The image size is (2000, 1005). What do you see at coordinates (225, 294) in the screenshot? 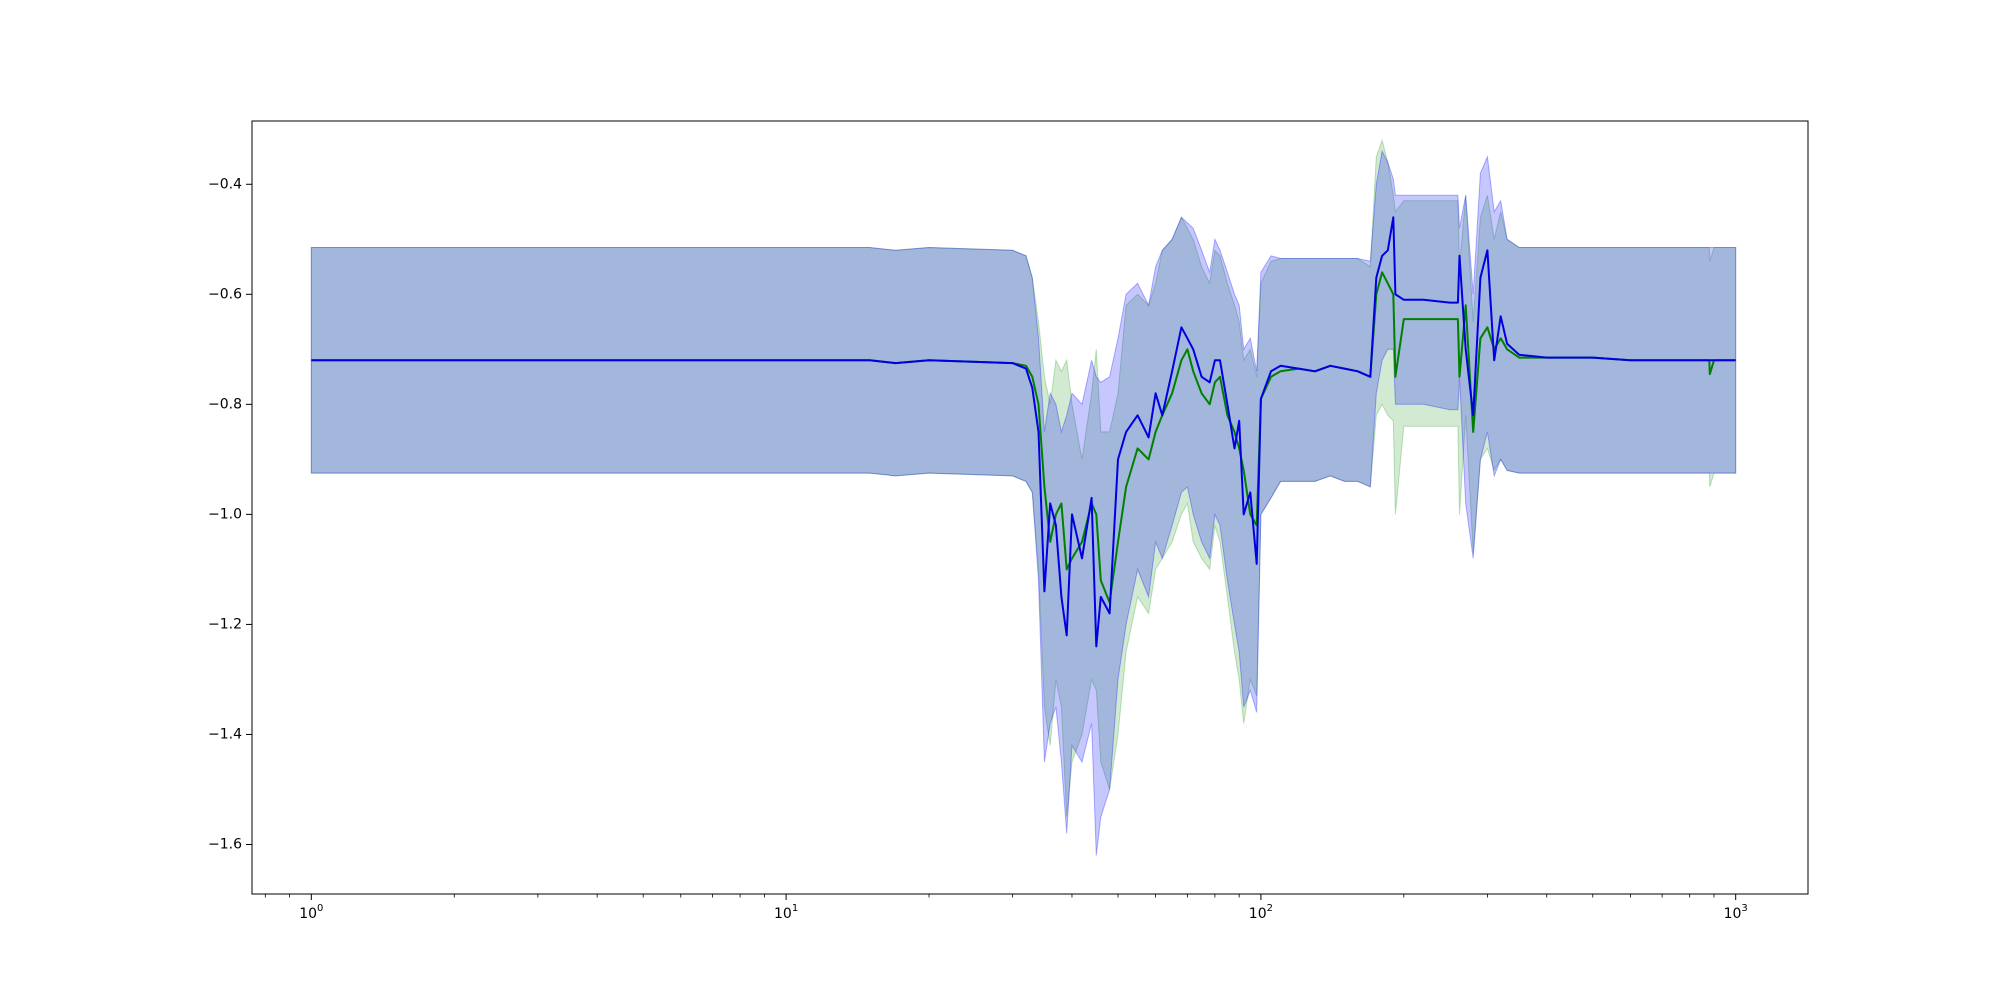
I see `y-tick-label: −0.6` at bounding box center [225, 294].